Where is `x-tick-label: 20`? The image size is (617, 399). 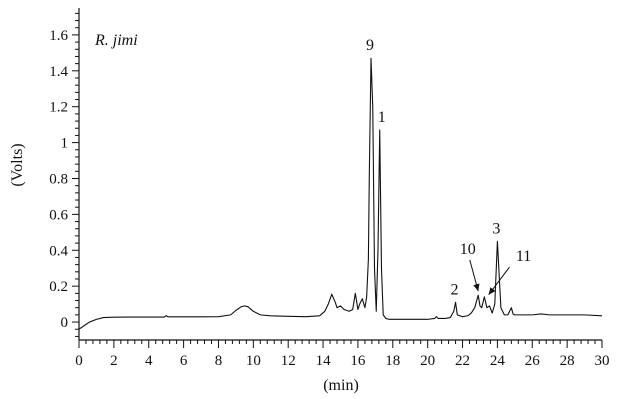
x-tick-label: 20 is located at coordinates (427, 361).